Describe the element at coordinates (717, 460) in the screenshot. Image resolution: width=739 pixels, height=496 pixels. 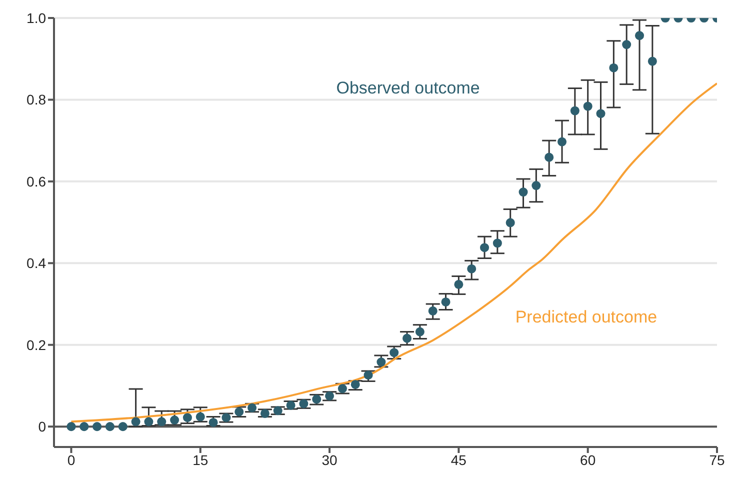
I see `x-tick-label: 75` at that location.